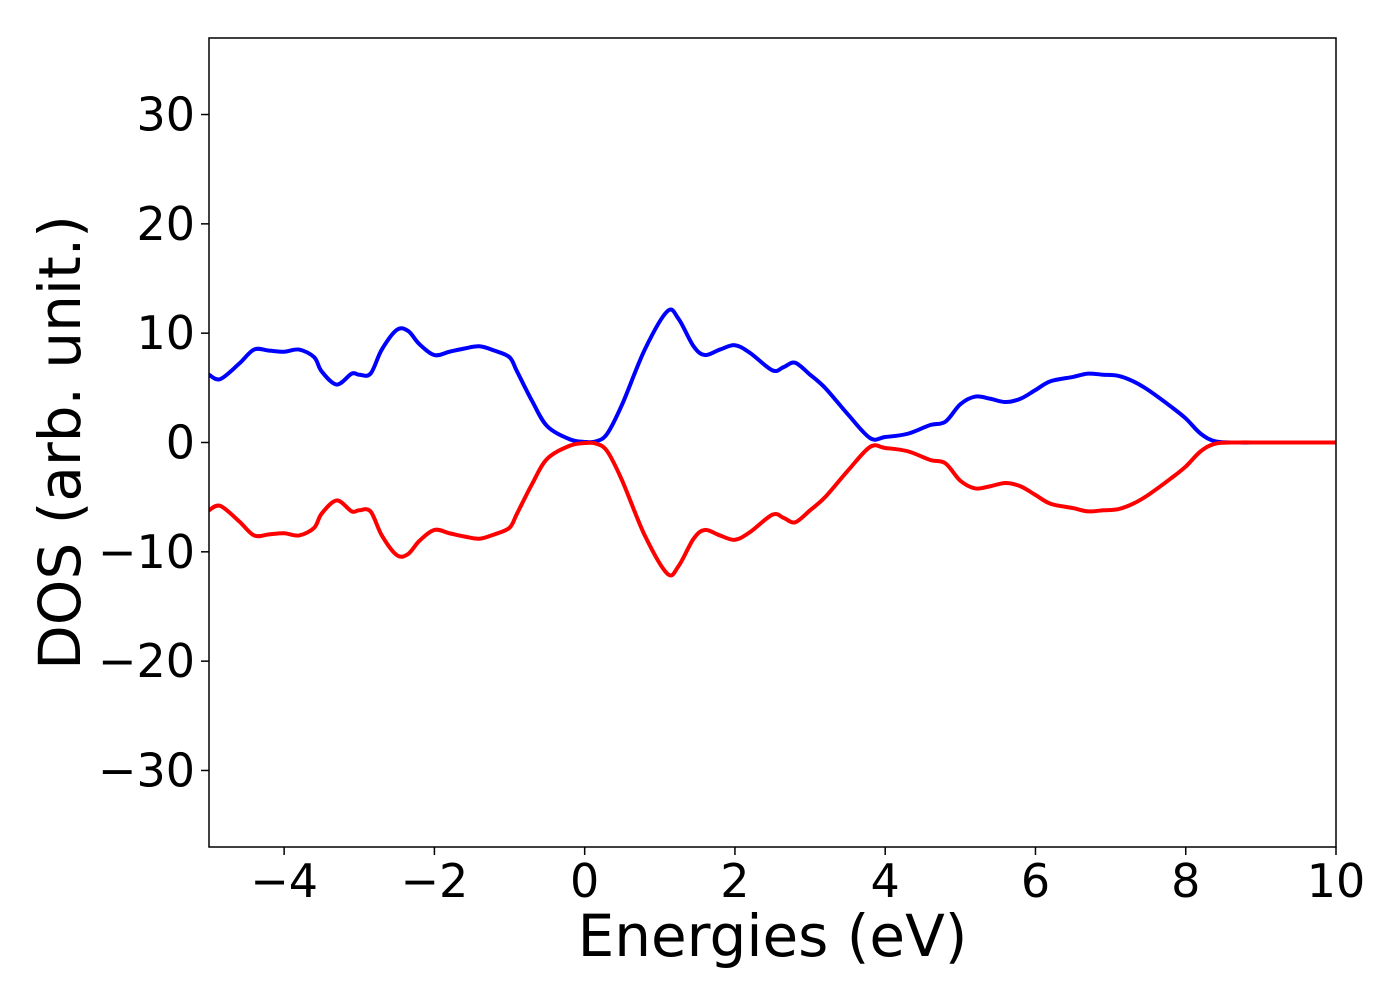 The image size is (1400, 1000). I want to click on x-tick-label: 8, so click(1185, 881).